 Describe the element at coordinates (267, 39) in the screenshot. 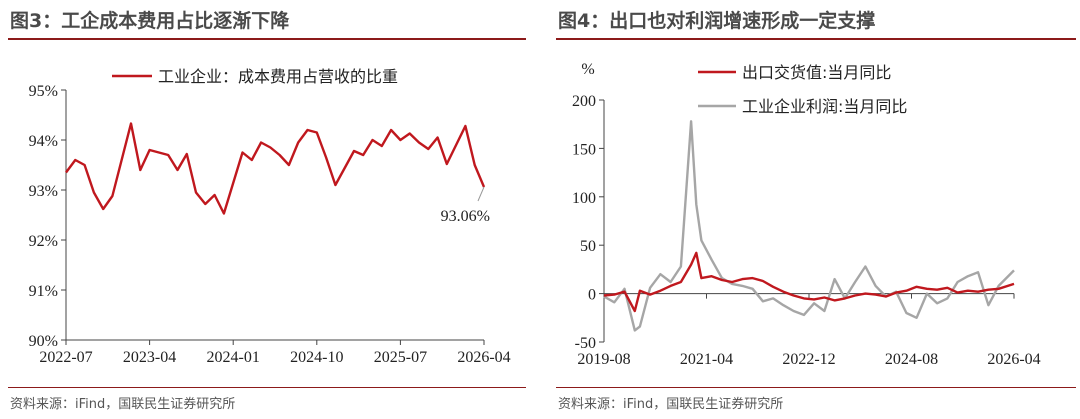

I see `left-title-rule` at that location.